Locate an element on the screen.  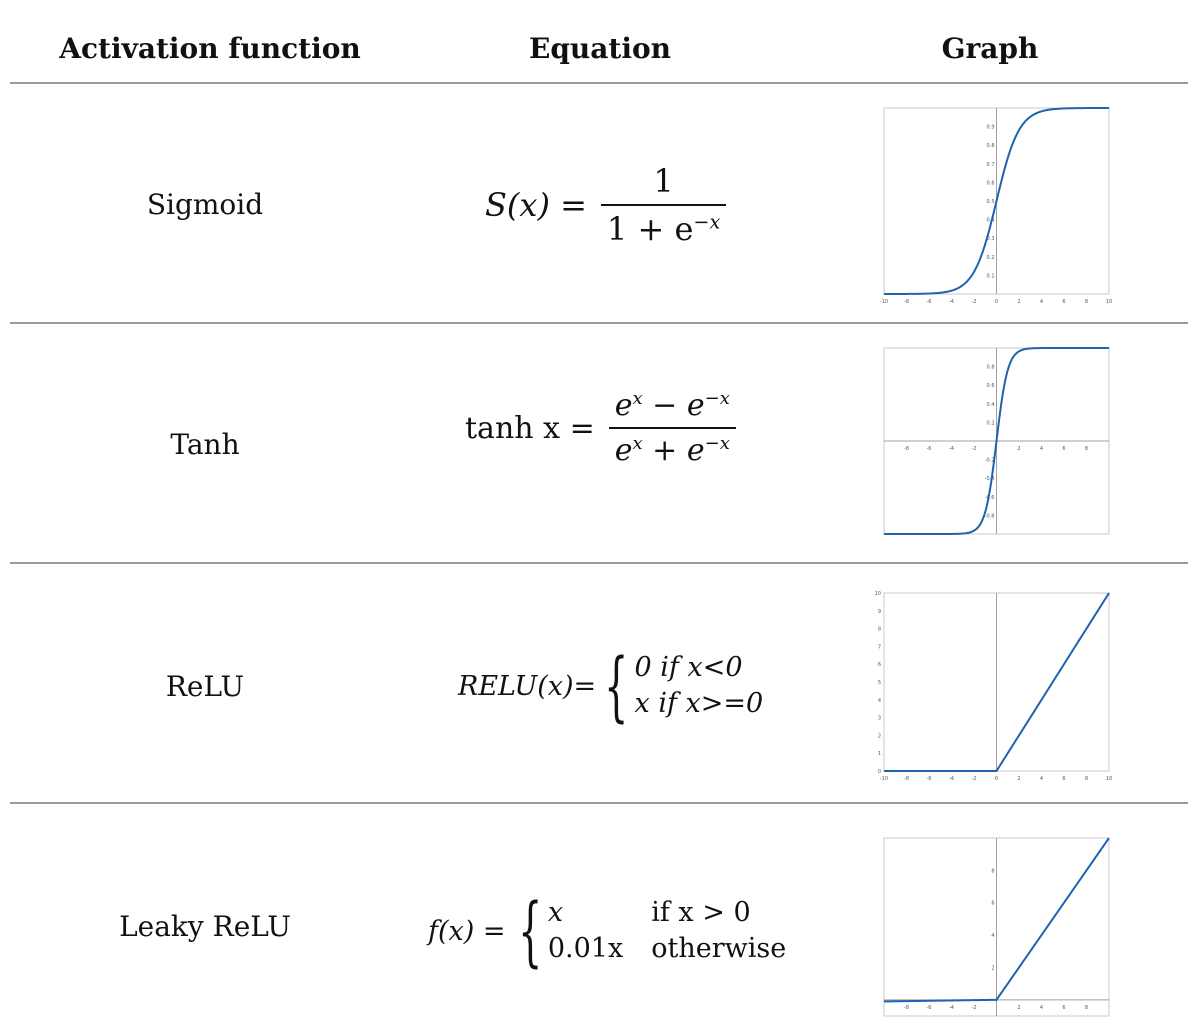
equation-case-2: x if x>=0 is located at coordinates (699, 703).